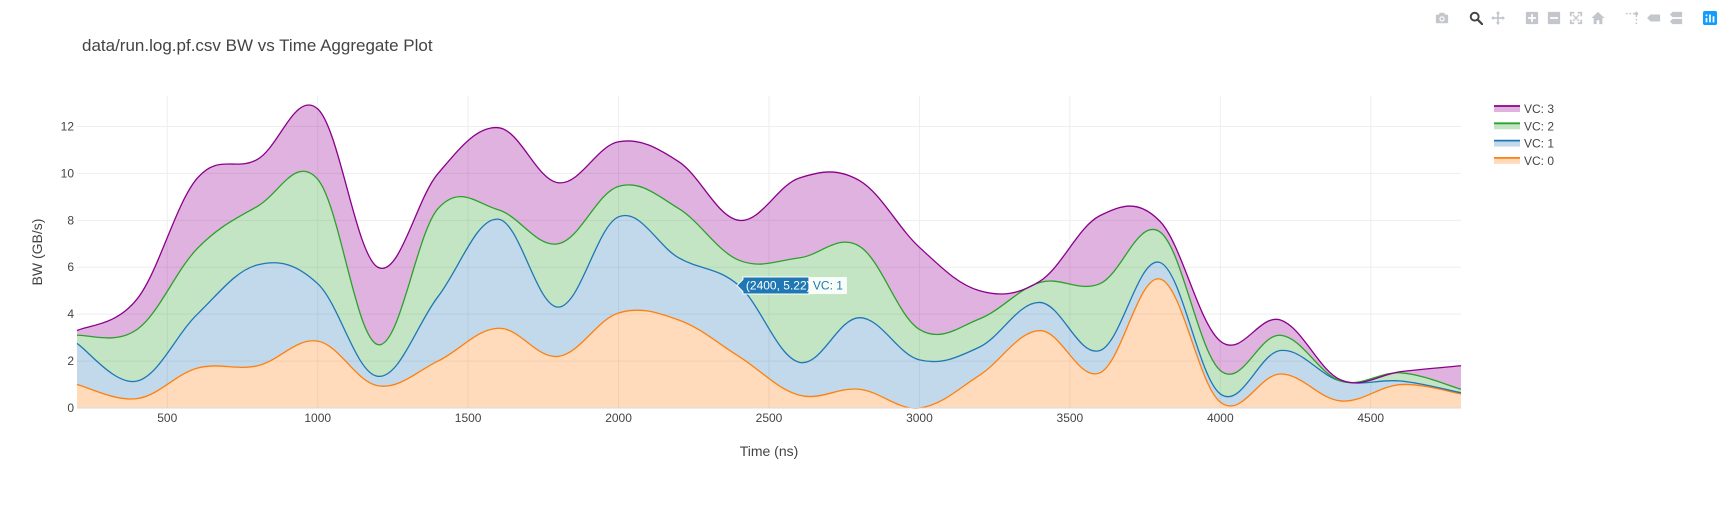 The width and height of the screenshot is (1728, 517). I want to click on hover-closest-icon, so click(1654, 18).